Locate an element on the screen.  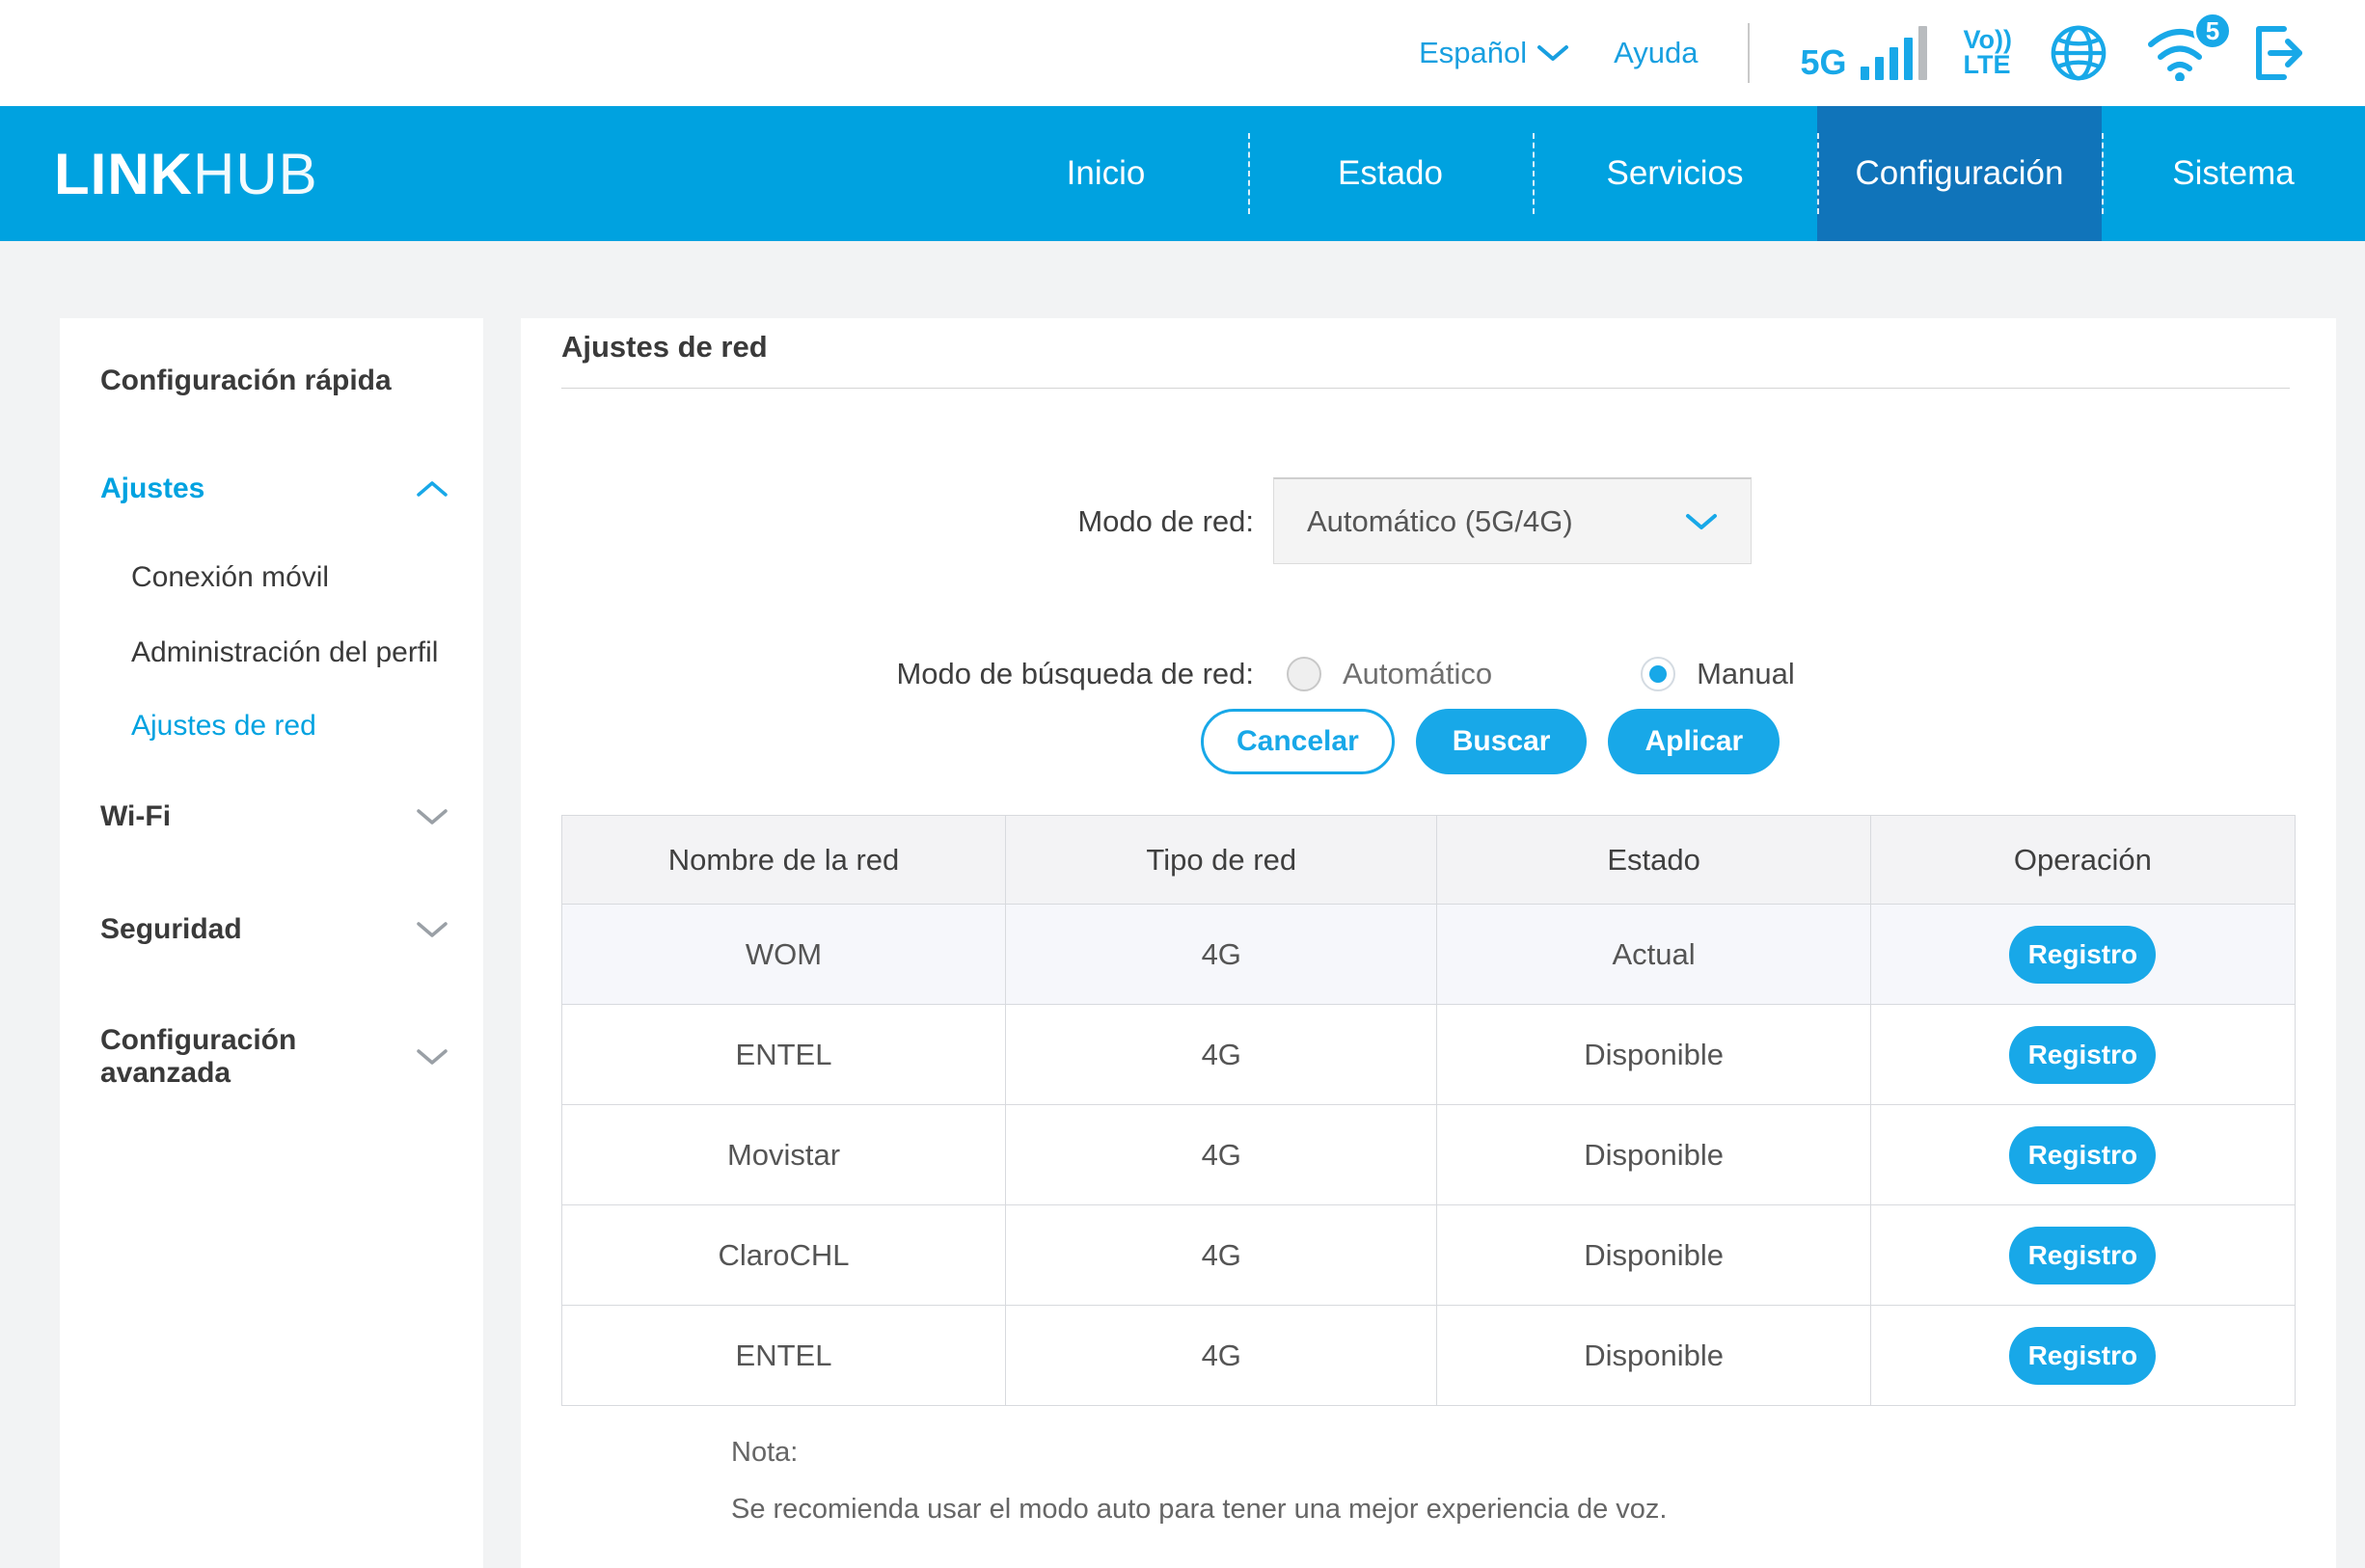
header-network-type: Tipo de red is located at coordinates (1221, 860).